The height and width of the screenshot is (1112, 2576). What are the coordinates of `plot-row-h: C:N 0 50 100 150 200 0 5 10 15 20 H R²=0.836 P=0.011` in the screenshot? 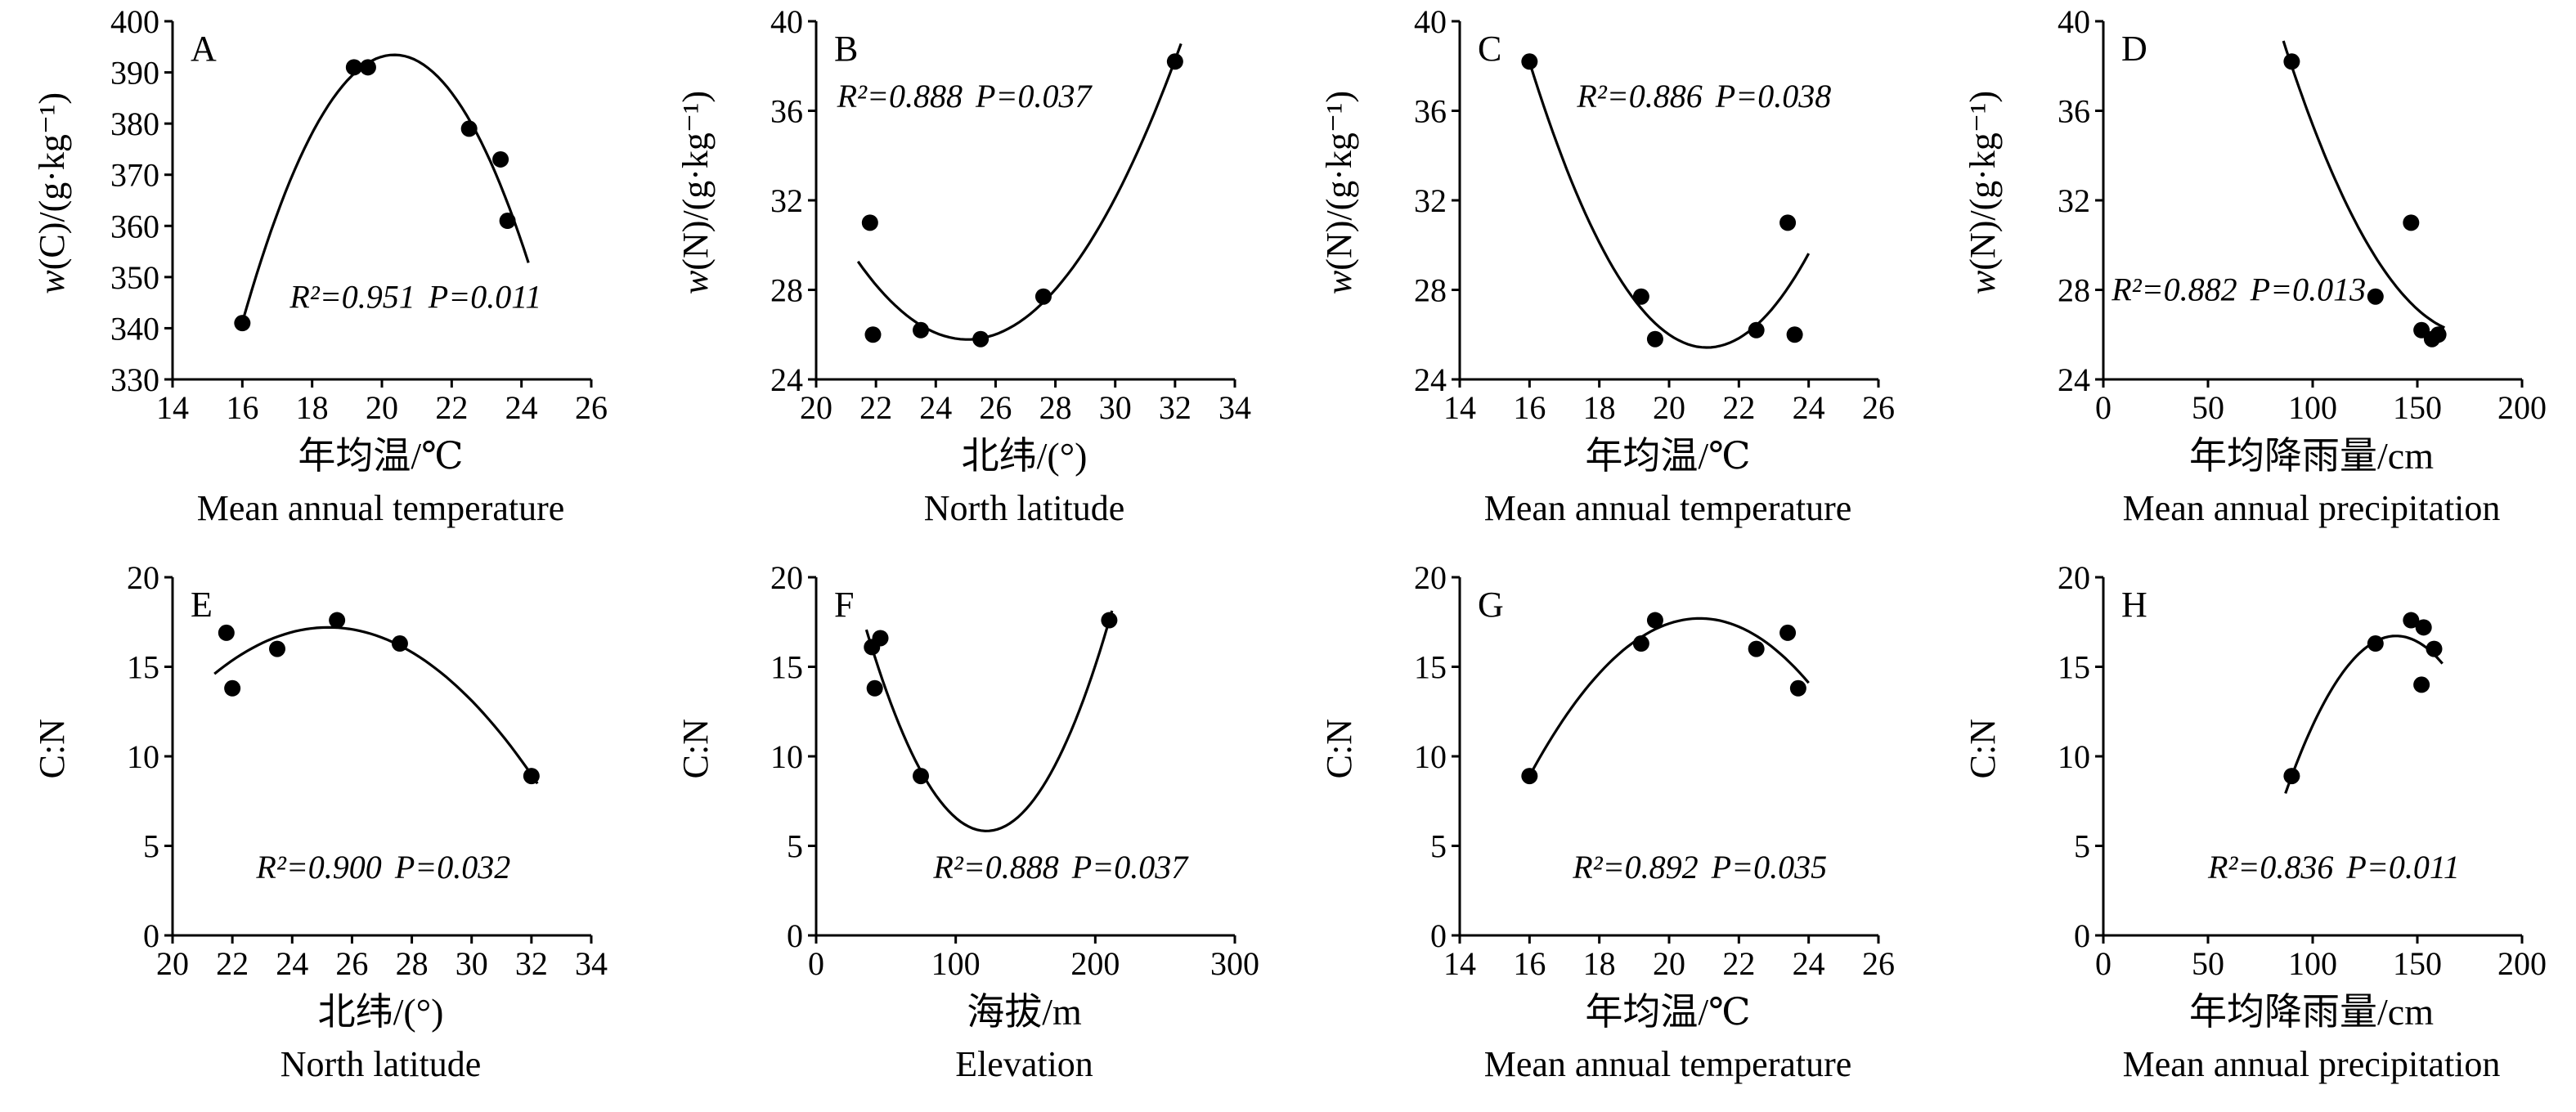 It's located at (2253, 775).